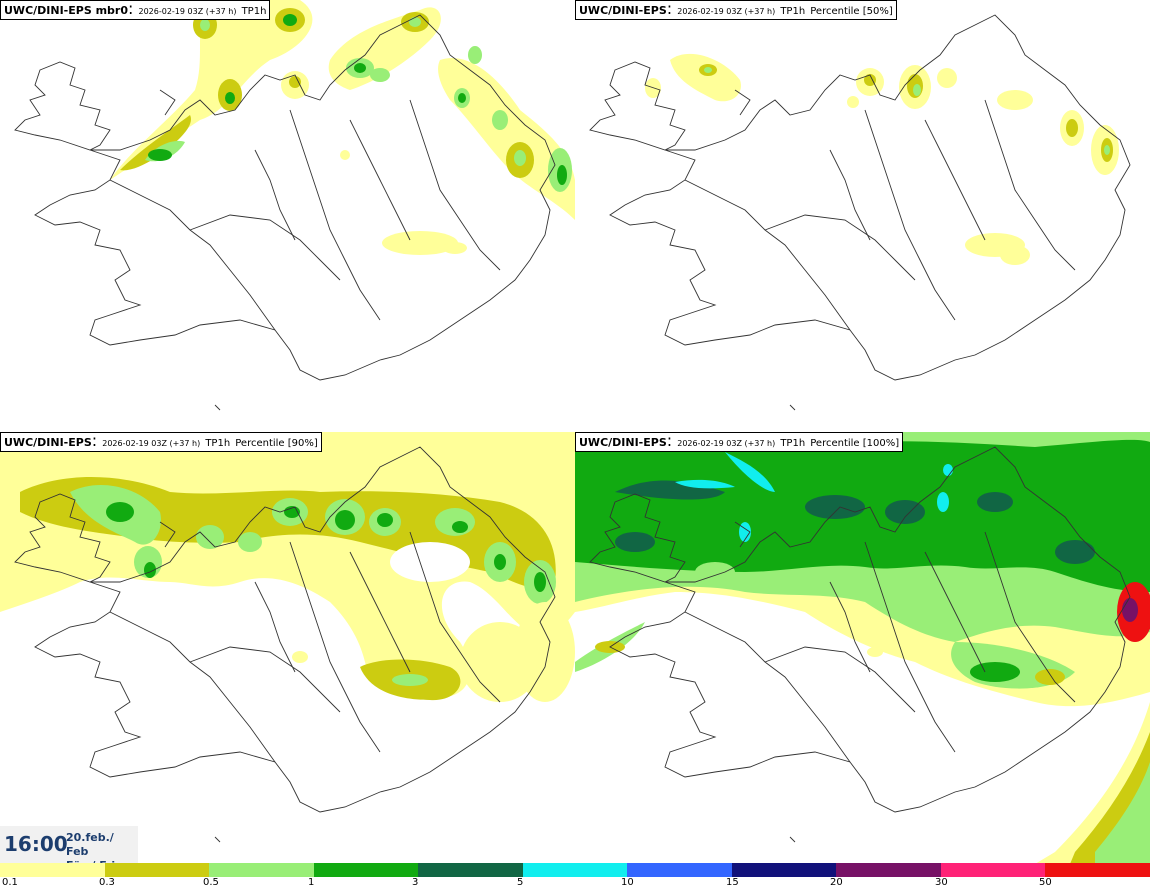 The height and width of the screenshot is (891, 1150). I want to click on colorbar-tick-label: 3, so click(415, 882).